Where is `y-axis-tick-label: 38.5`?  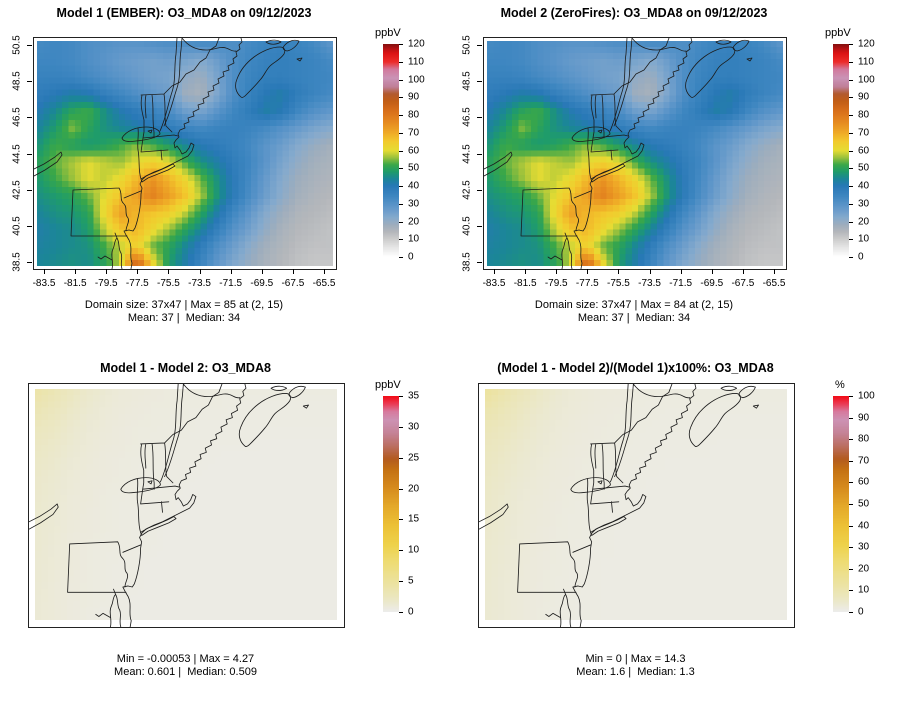 y-axis-tick-label: 38.5 is located at coordinates (17, 262).